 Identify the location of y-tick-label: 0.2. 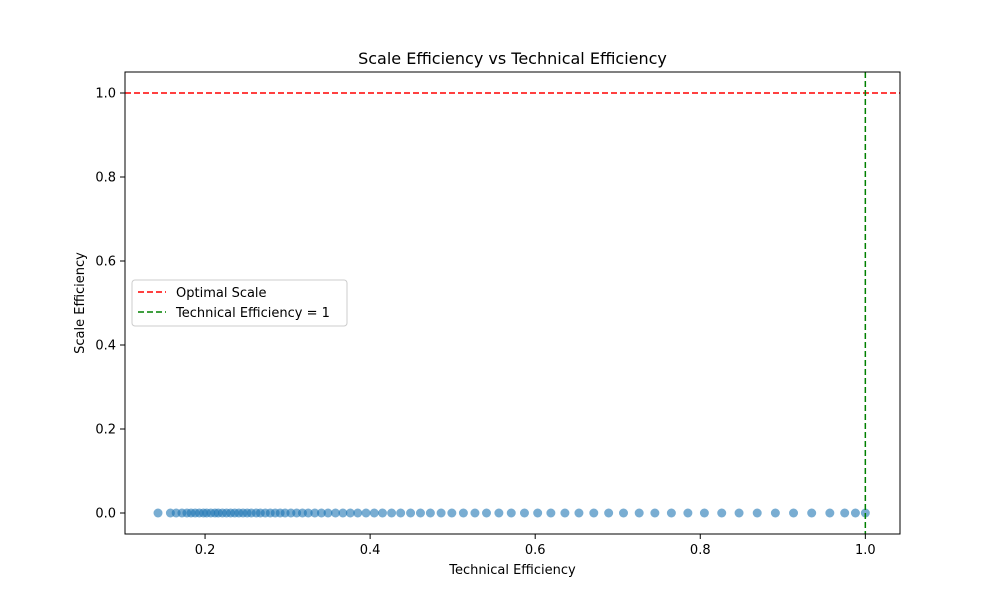
(105, 430).